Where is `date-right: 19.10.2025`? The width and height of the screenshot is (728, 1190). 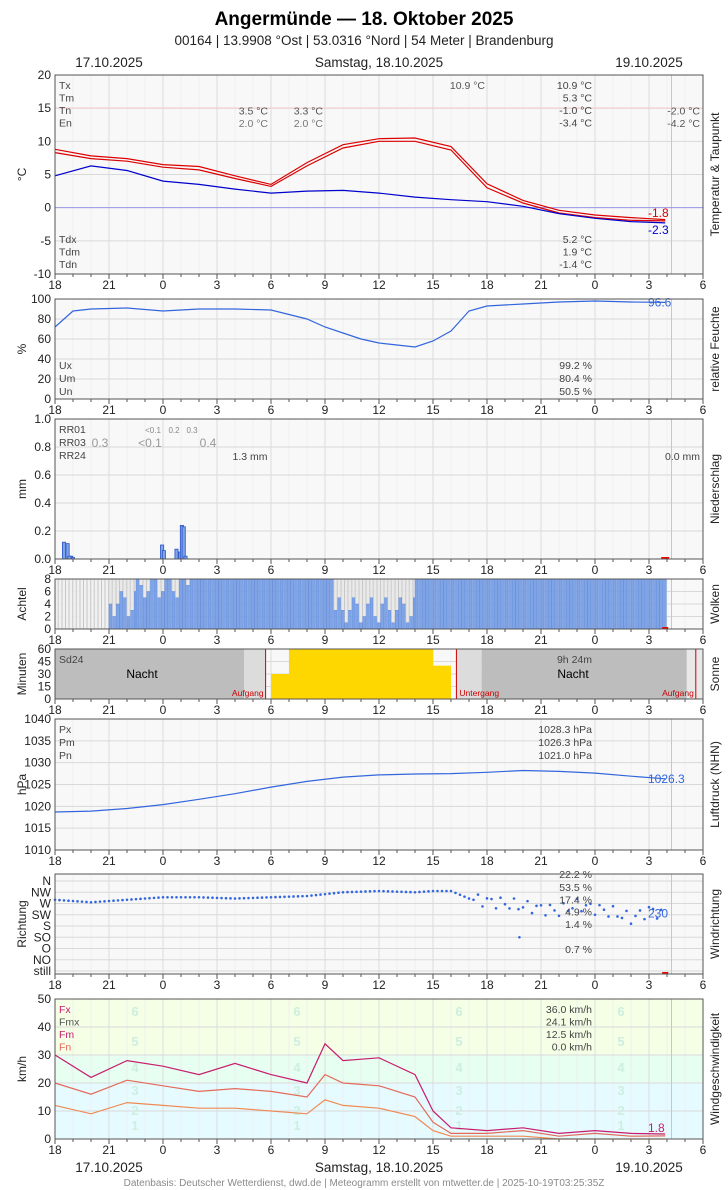
date-right: 19.10.2025 is located at coordinates (649, 62).